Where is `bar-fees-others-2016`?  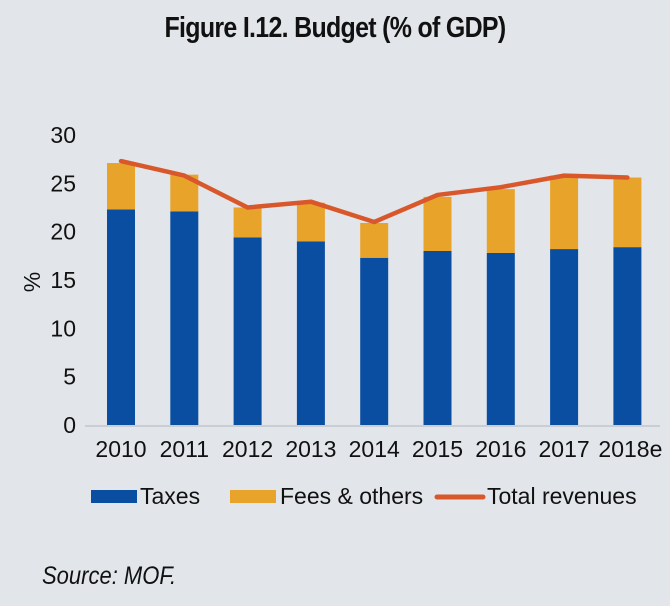 bar-fees-others-2016 is located at coordinates (500, 221).